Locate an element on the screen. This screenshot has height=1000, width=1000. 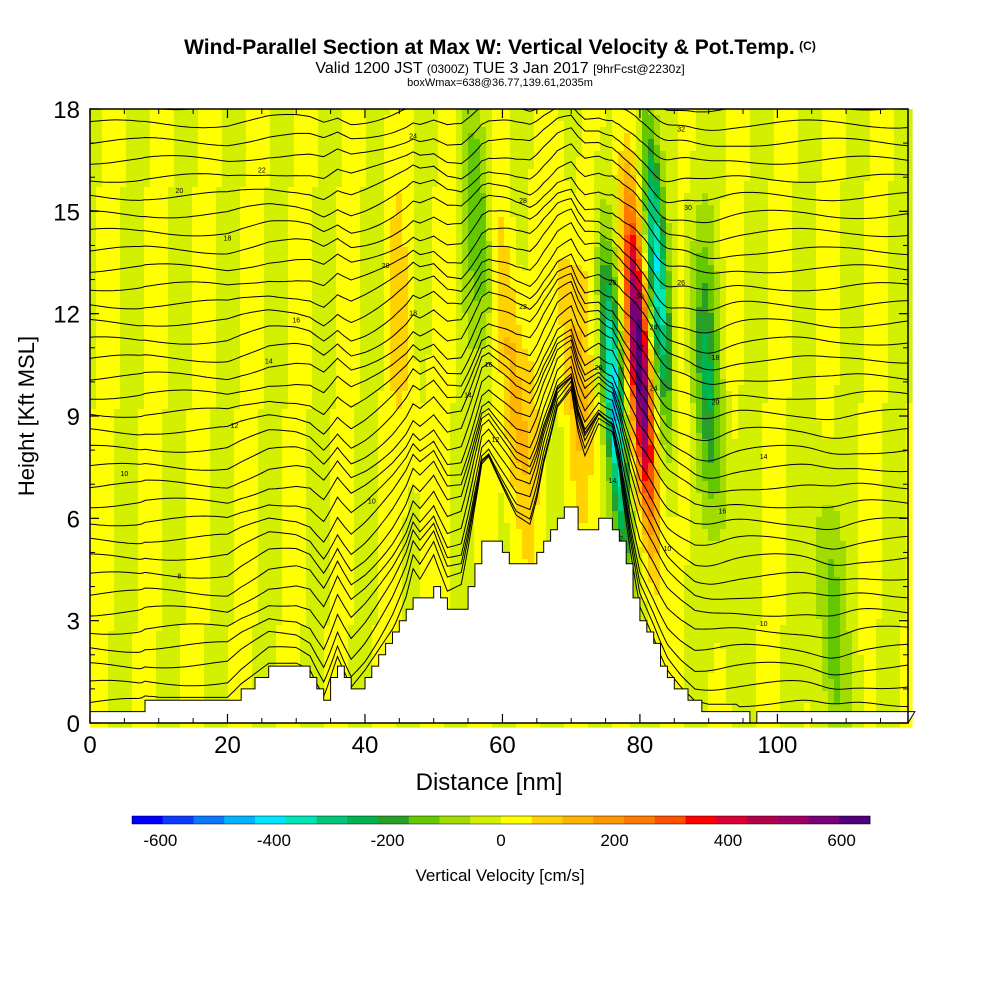
theta-contour-label: 16 is located at coordinates (296, 320).